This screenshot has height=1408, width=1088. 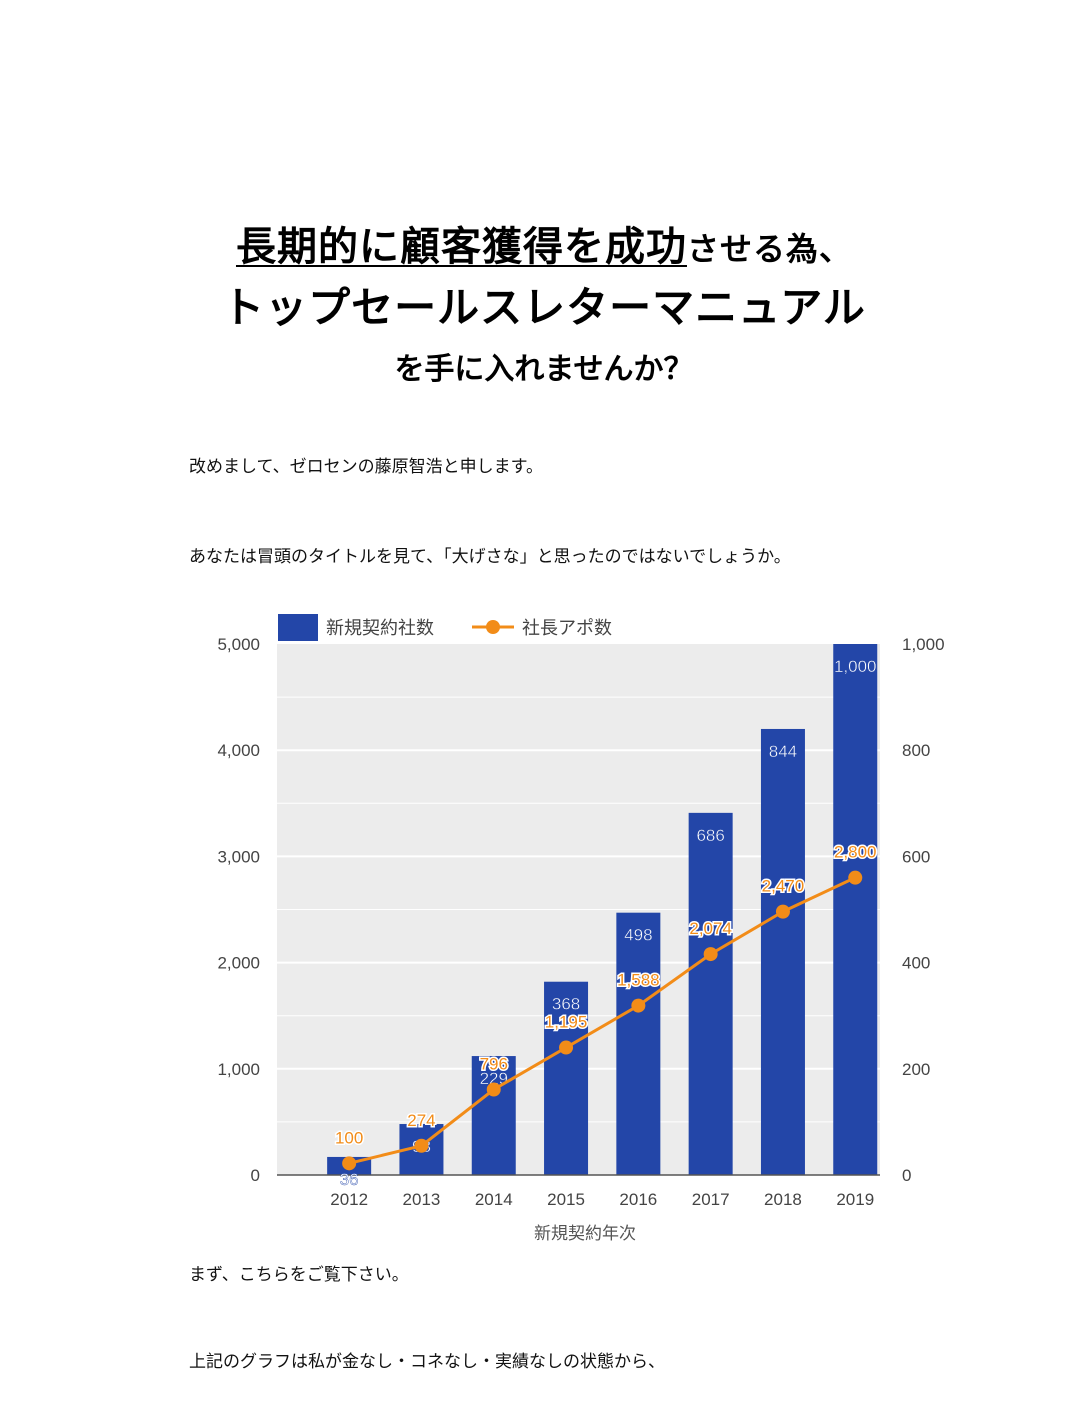 I want to click on left-axis-tick-label: 4,000, so click(x=238, y=750).